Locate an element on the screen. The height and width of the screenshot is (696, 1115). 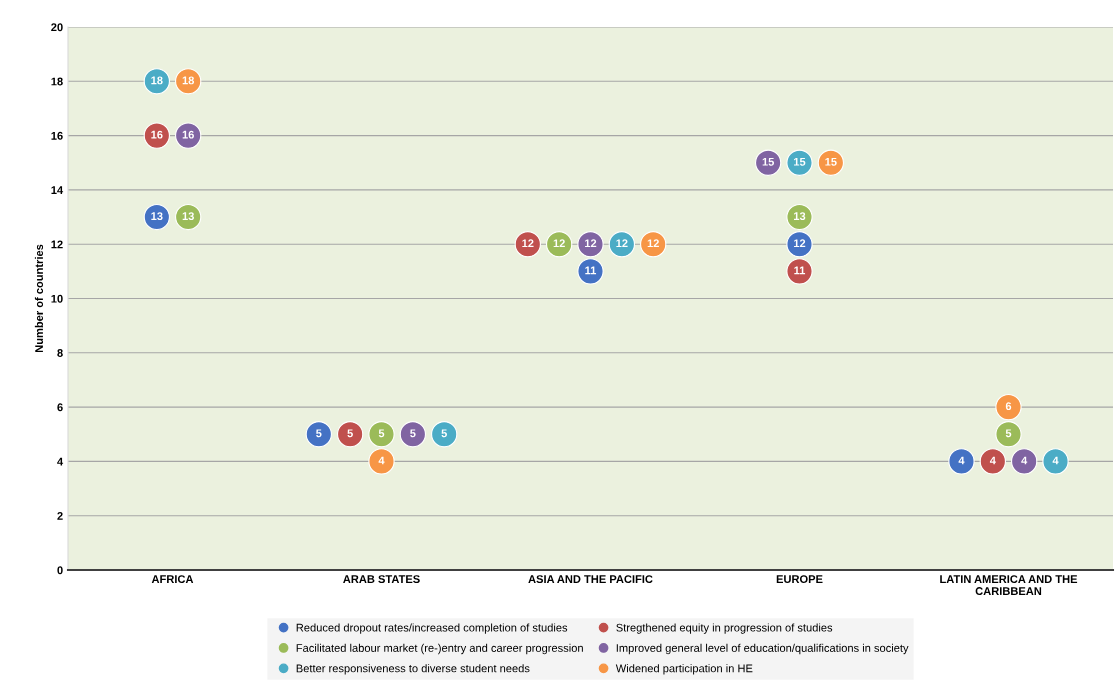
y-tick-label: 0 is located at coordinates (60, 570).